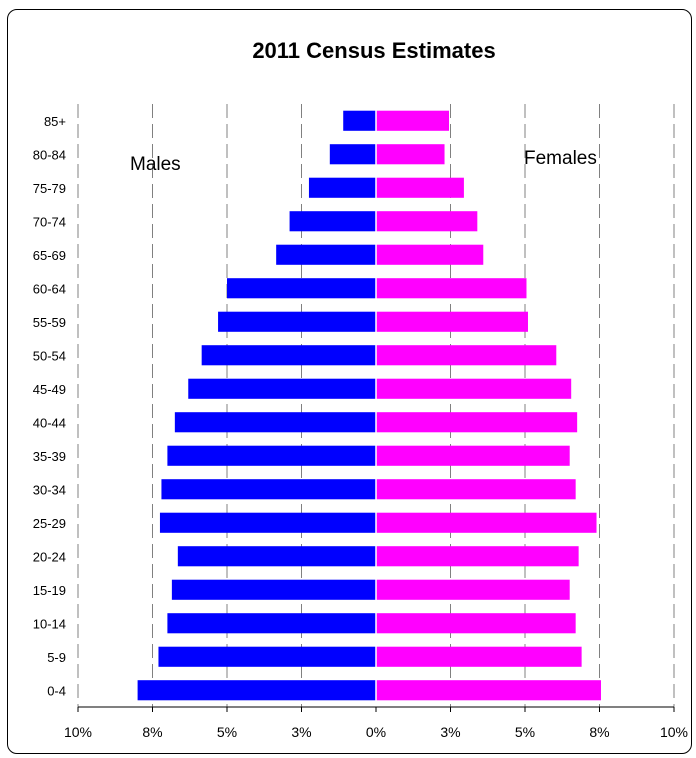 The width and height of the screenshot is (696, 758). What do you see at coordinates (49, 154) in the screenshot?
I see `category-label: 80-84` at bounding box center [49, 154].